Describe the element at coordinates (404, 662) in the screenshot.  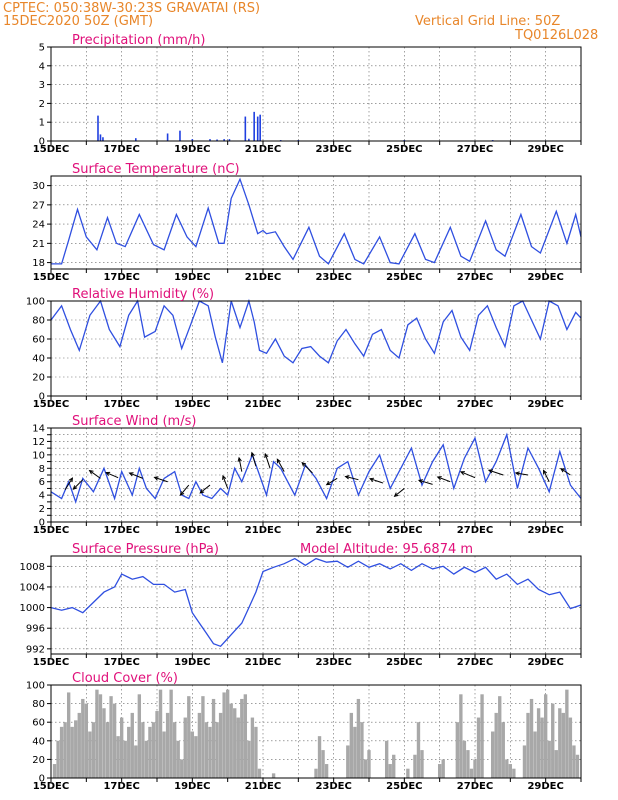
I see `x-tick-label: 25DEC` at that location.